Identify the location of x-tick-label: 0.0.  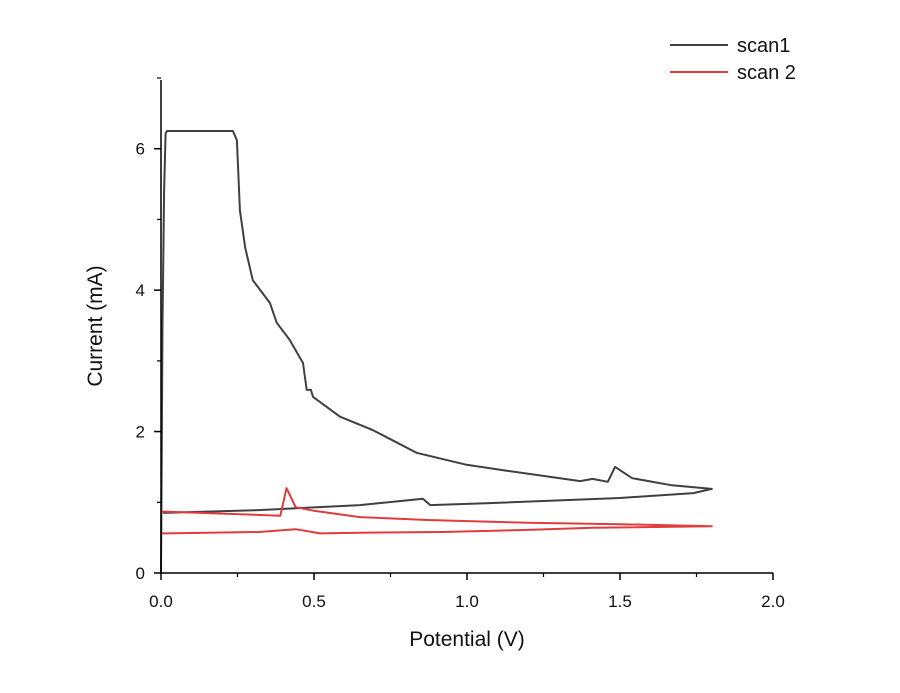
(161, 601).